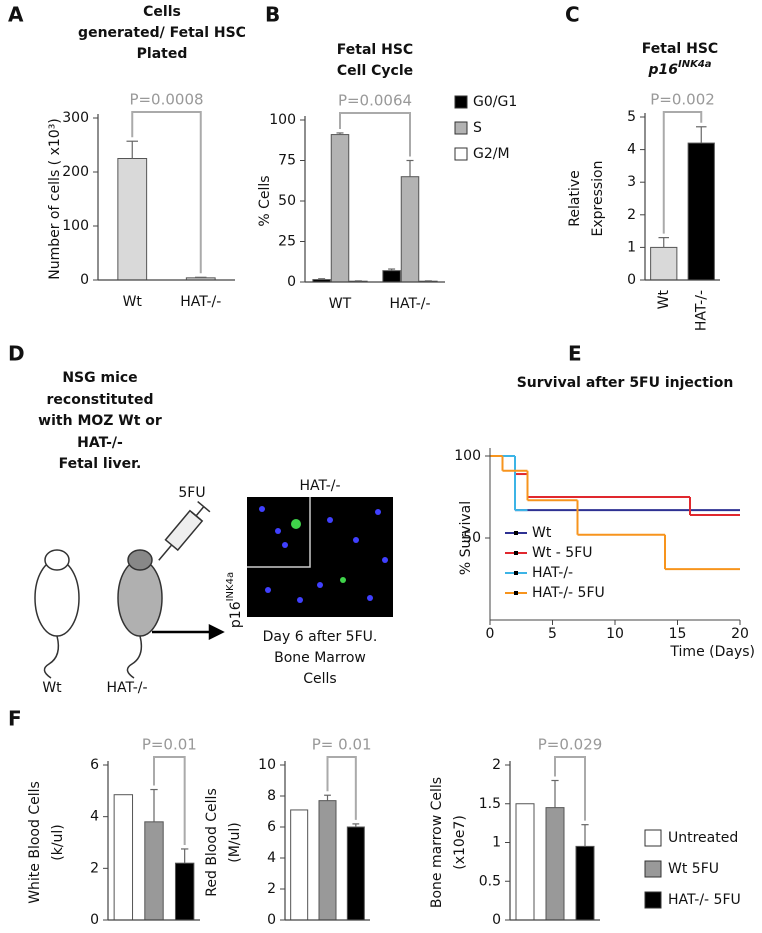  I want to click on panel-label: E, so click(575, 354).